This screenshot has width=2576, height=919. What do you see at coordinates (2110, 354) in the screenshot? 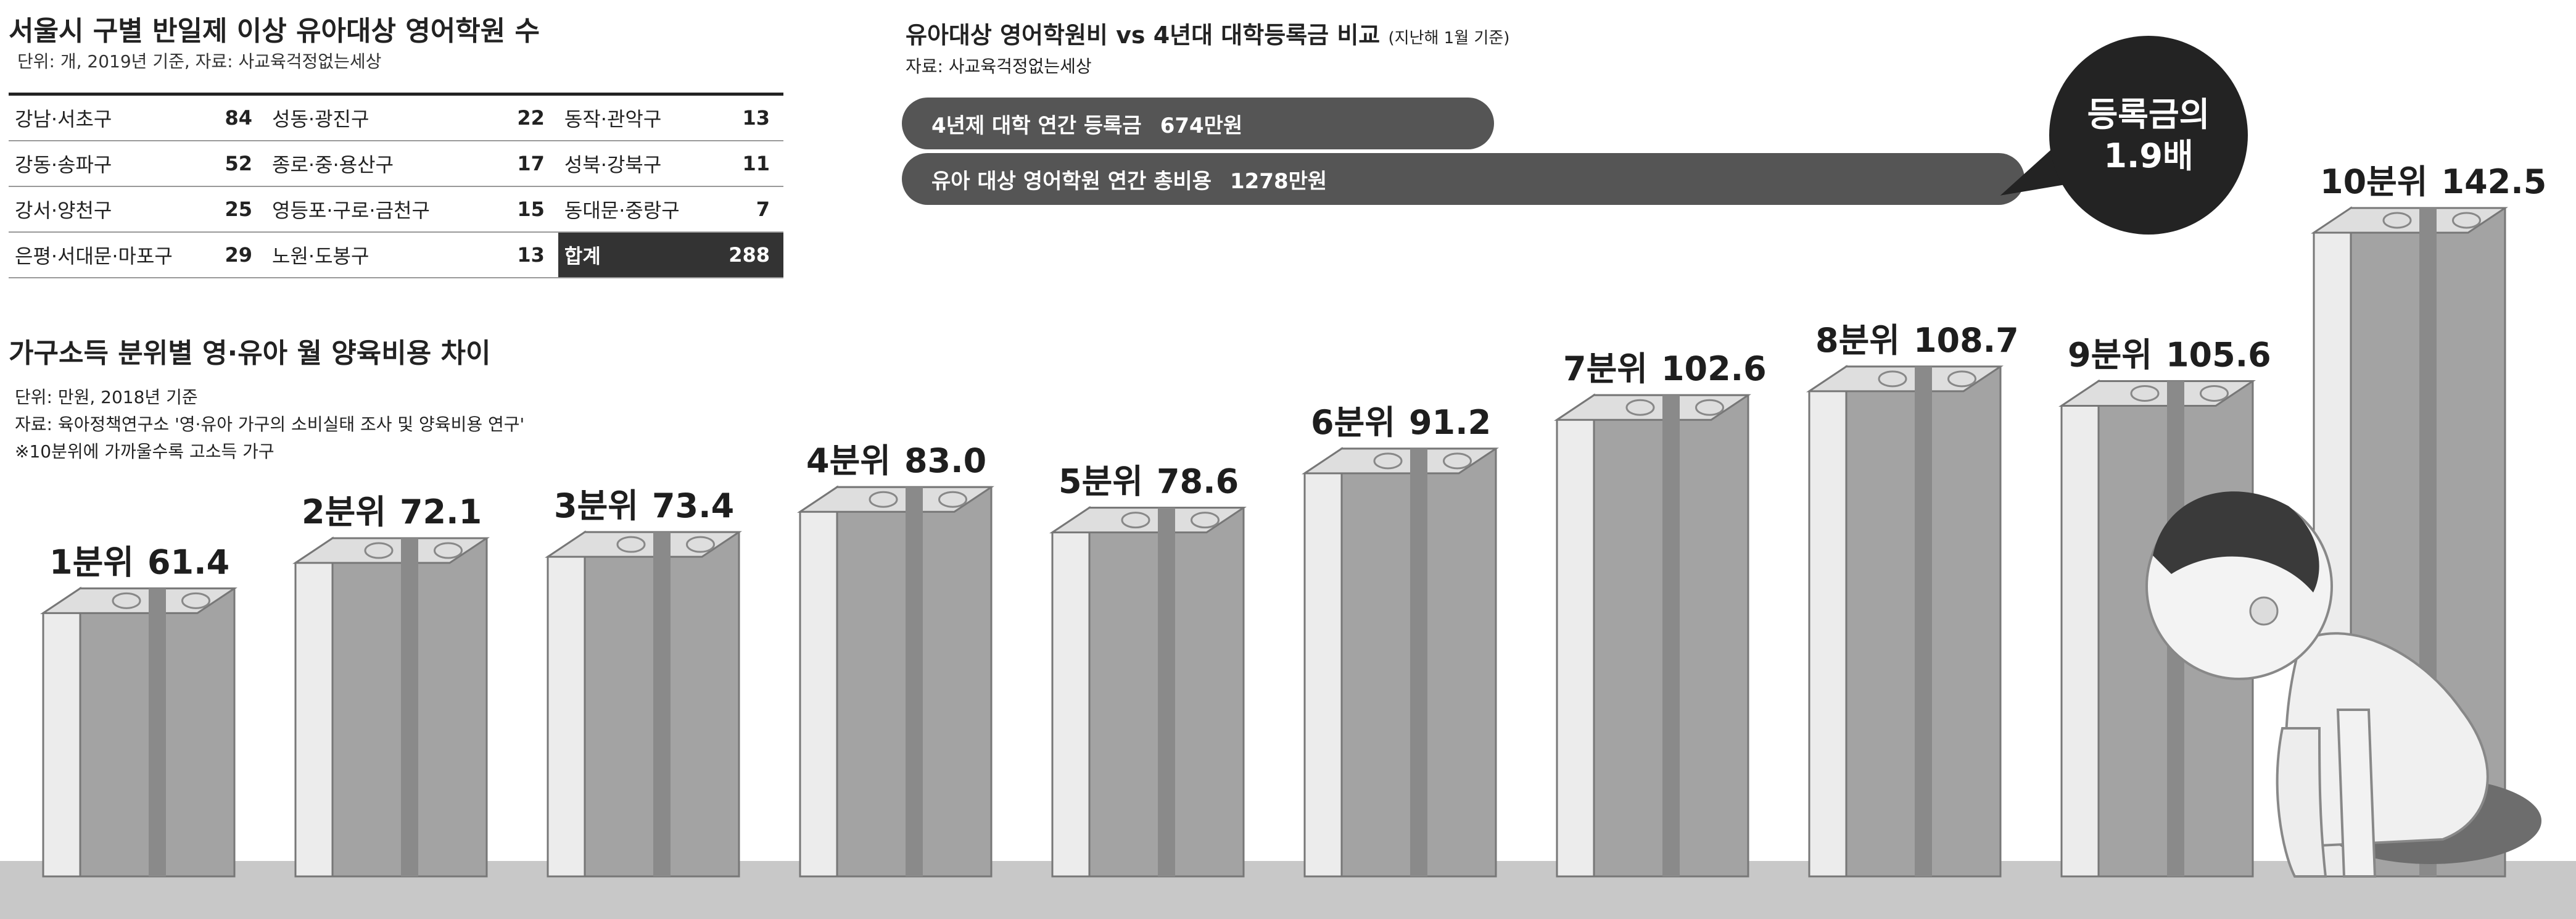
I see `category-label: 9분위` at bounding box center [2110, 354].